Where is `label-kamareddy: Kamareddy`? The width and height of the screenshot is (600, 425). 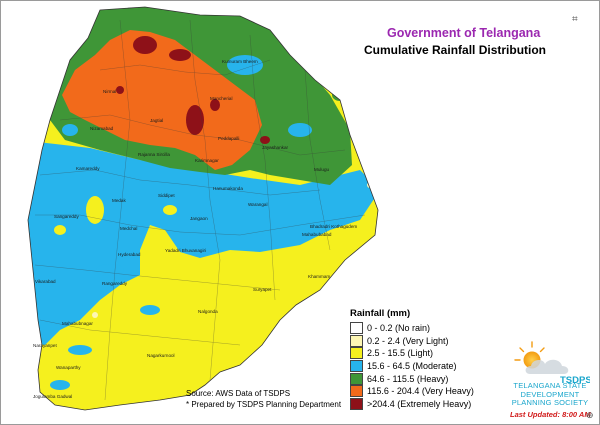
label-kamareddy: Kamareddy is located at coordinates (88, 168).